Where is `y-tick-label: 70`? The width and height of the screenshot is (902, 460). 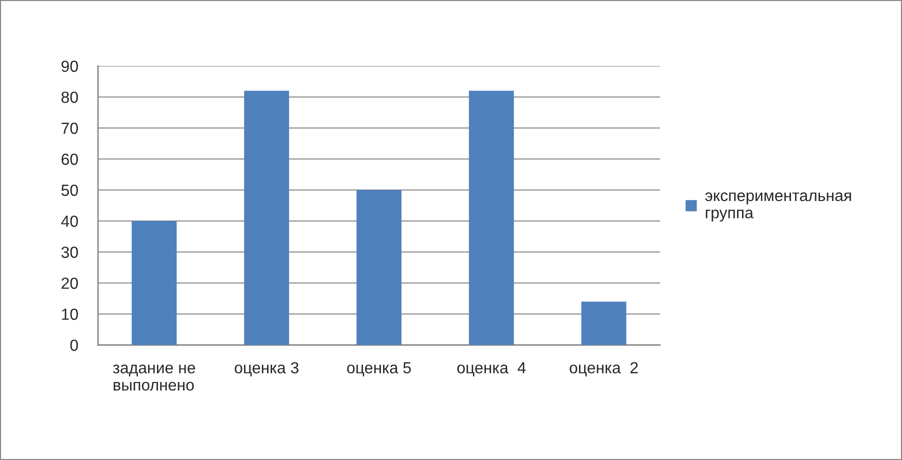 y-tick-label: 70 is located at coordinates (70, 128).